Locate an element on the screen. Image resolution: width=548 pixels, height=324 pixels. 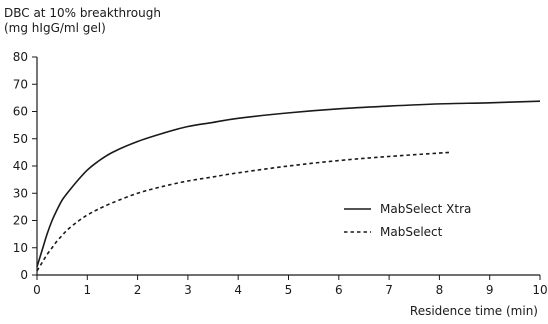
x-tick-label: 3 is located at coordinates (188, 290).